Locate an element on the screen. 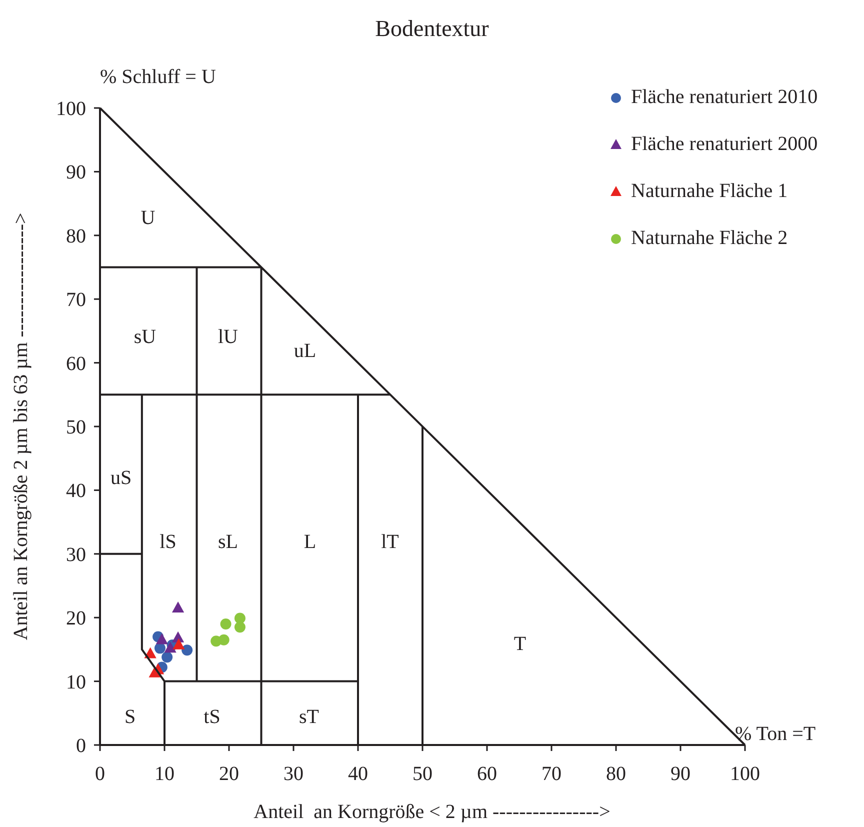  annotation: lS is located at coordinates (168, 542).